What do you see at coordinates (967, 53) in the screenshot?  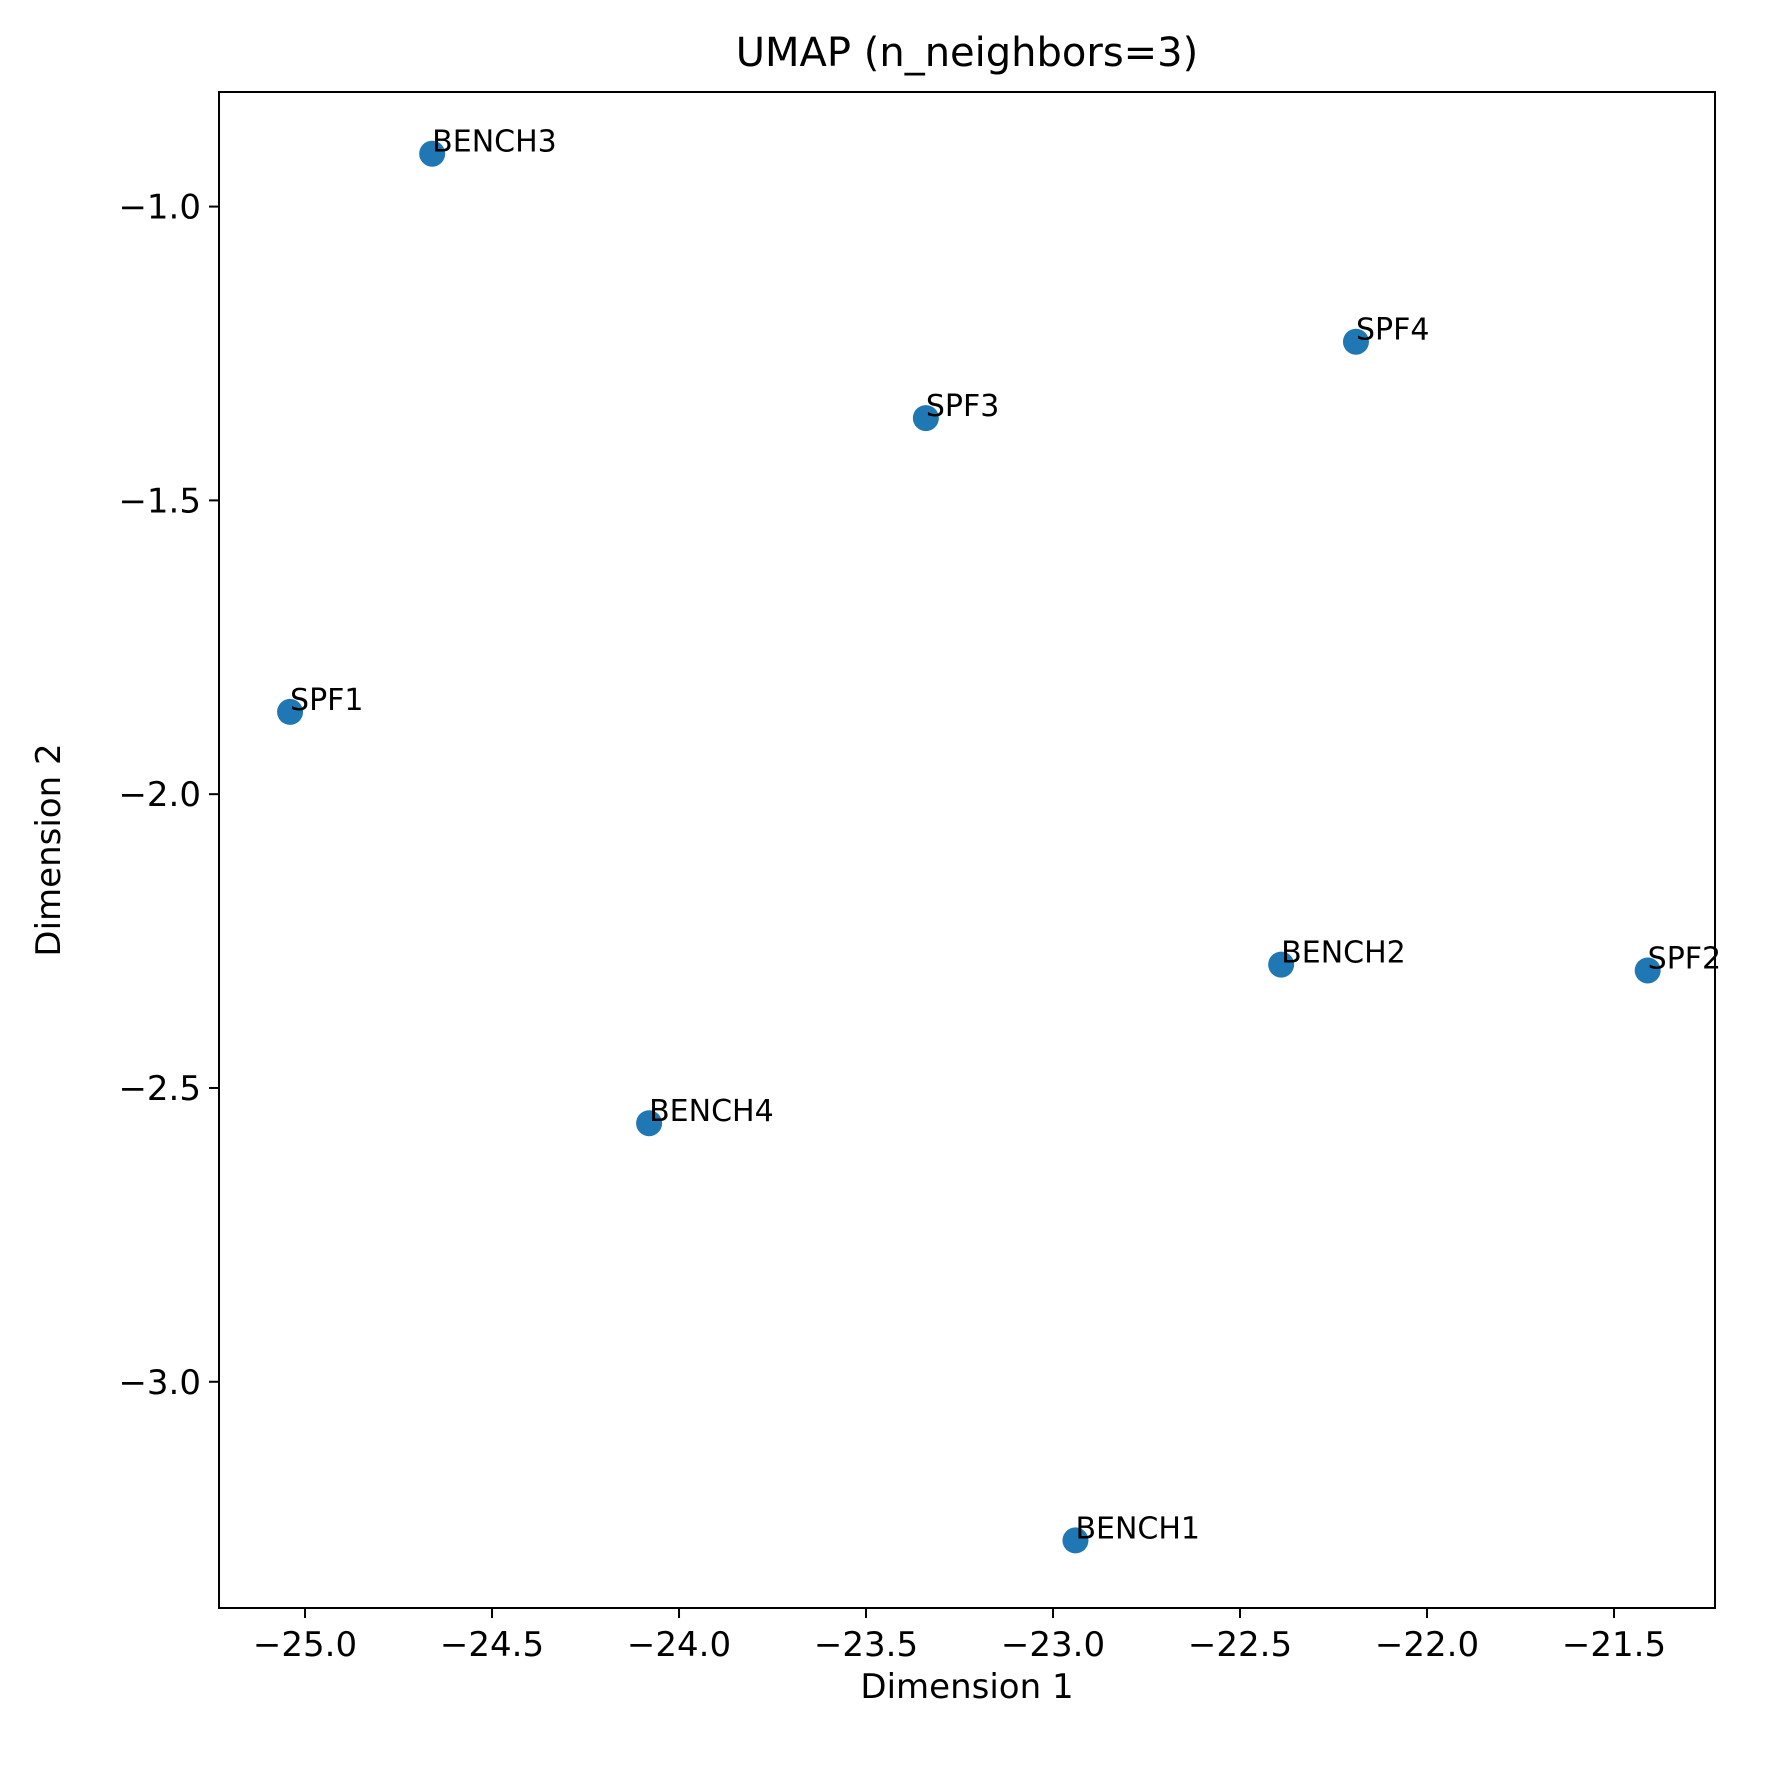 I see `chart-title: UMAP (n_neighbors=3)` at bounding box center [967, 53].